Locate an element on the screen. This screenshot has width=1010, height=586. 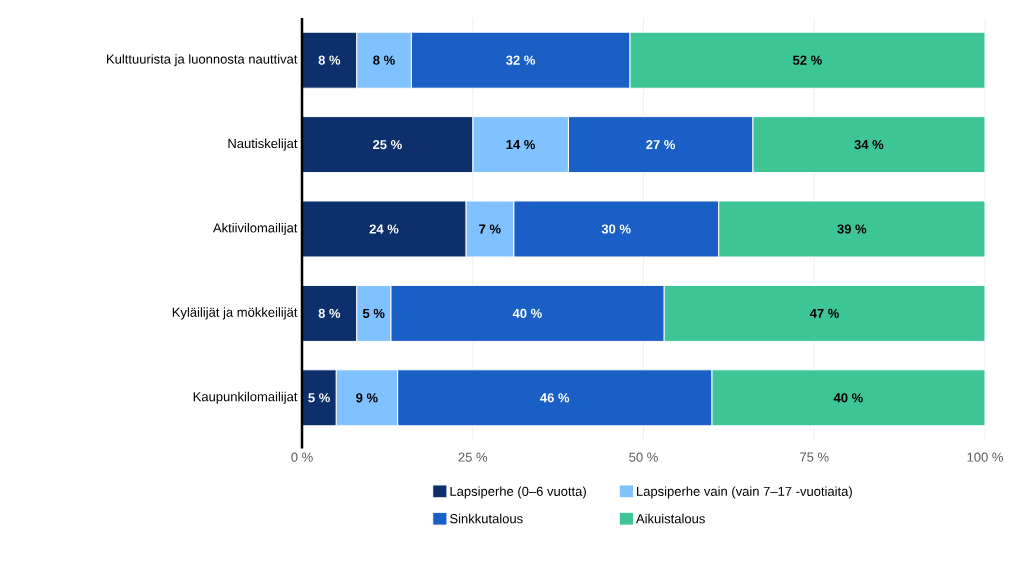
y-tick-label: Kulttuurista ja luonnosta nauttivat is located at coordinates (202, 60).